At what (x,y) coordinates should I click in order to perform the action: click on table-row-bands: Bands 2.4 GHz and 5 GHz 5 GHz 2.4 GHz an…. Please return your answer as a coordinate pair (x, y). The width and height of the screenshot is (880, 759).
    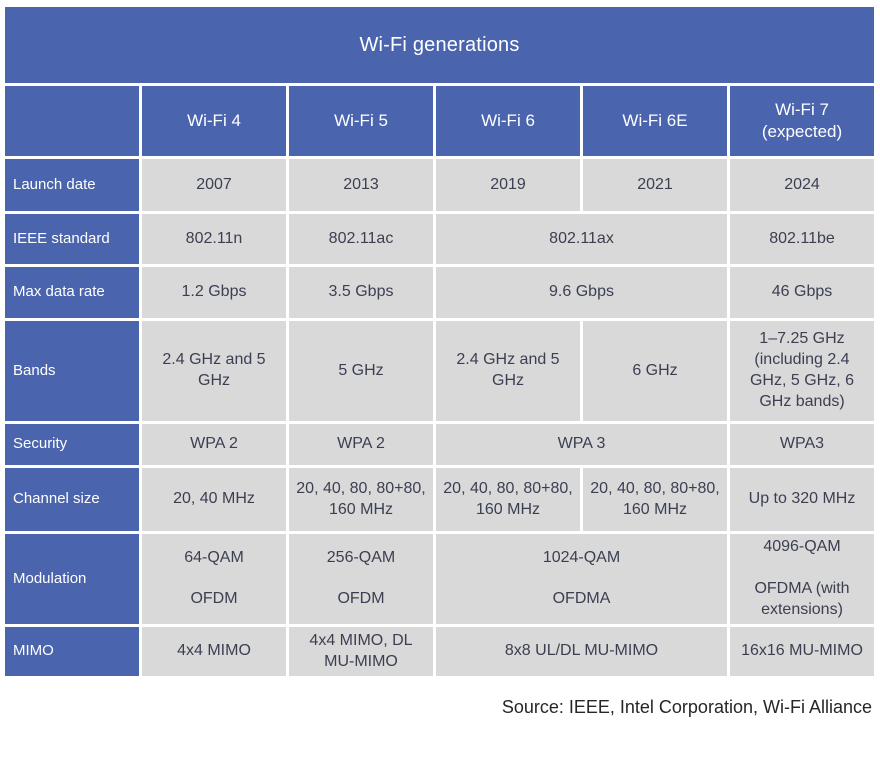
    Looking at the image, I should click on (439, 371).